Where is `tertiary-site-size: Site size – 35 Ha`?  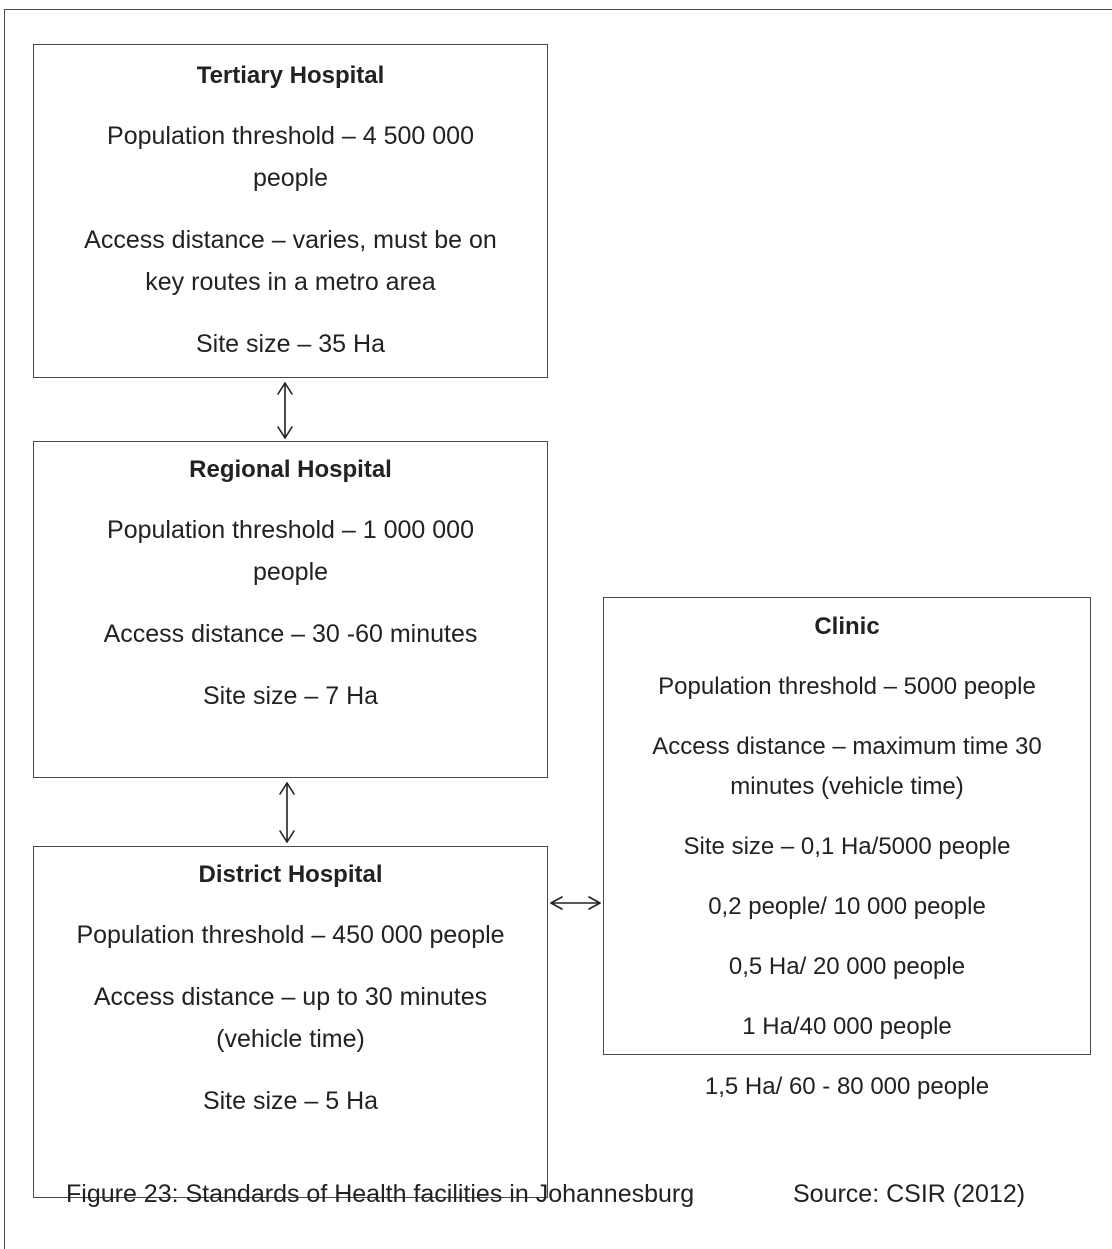 tertiary-site-size: Site size – 35 Ha is located at coordinates (290, 344).